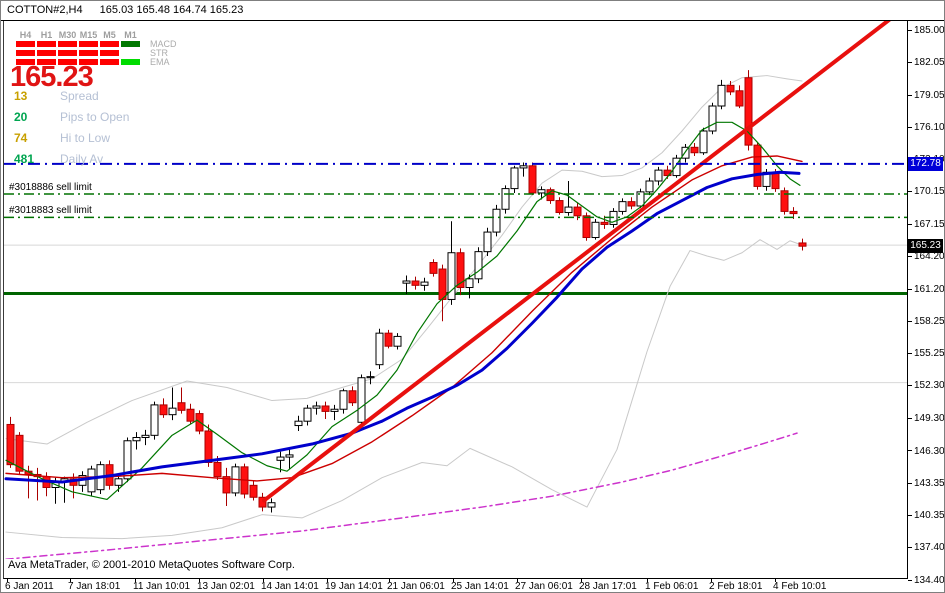  Describe the element at coordinates (929, 516) in the screenshot. I see `price-tick-label: 140.35` at that location.